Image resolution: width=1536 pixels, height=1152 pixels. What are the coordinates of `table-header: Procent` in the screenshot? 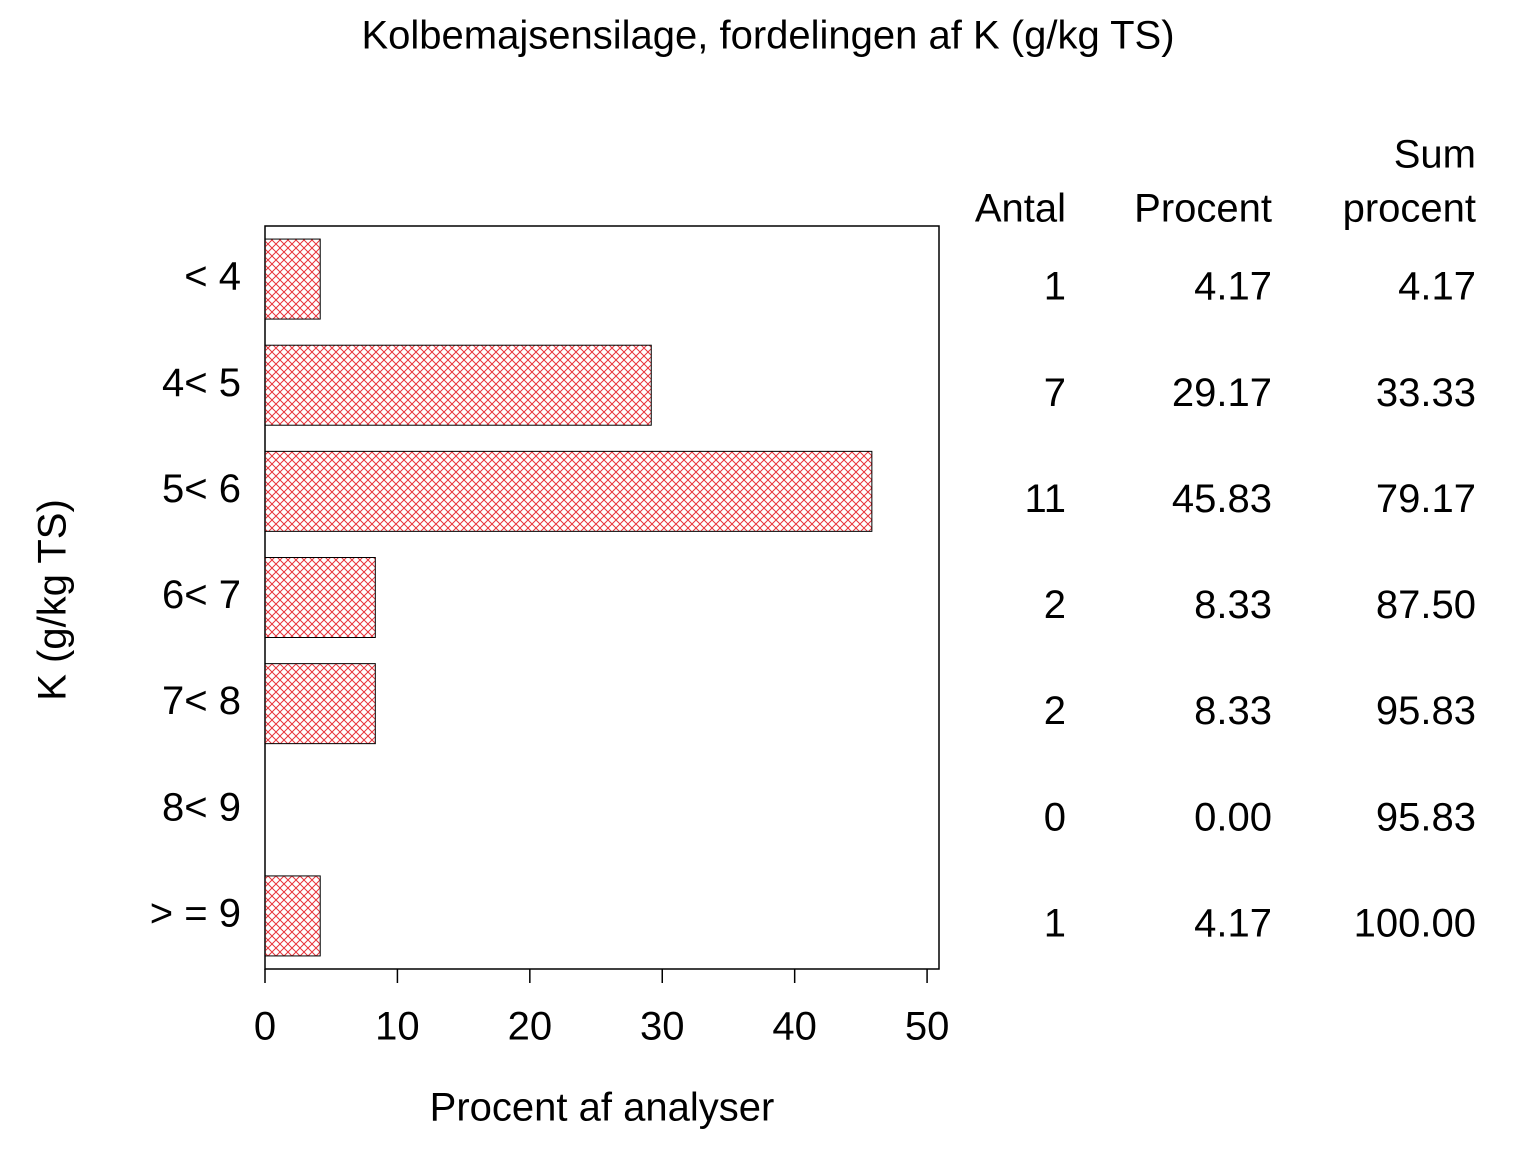 It's located at (1203, 209).